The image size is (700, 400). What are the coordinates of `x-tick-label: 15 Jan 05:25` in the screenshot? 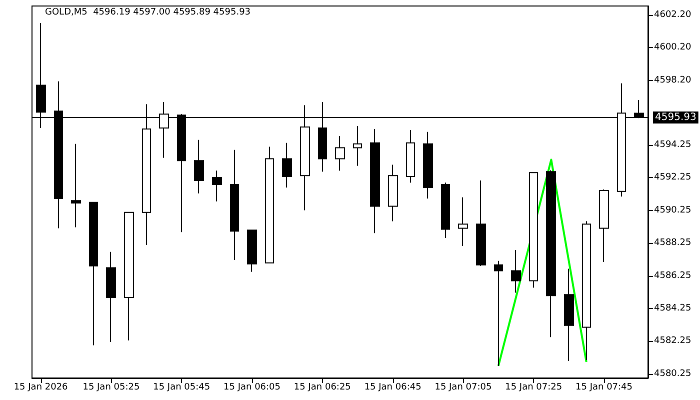 It's located at (111, 387).